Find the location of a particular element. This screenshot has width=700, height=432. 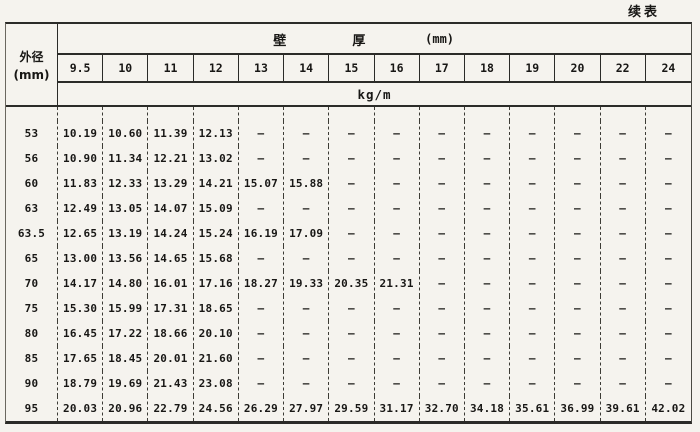

weight-value-cell: 39.61 is located at coordinates (623, 408).